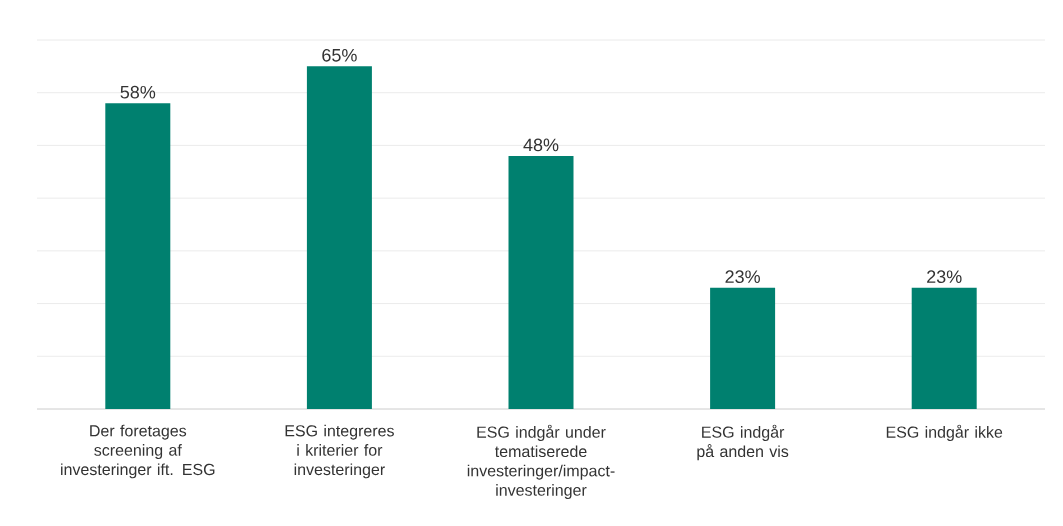  I want to click on data-label: 58%, so click(138, 92).